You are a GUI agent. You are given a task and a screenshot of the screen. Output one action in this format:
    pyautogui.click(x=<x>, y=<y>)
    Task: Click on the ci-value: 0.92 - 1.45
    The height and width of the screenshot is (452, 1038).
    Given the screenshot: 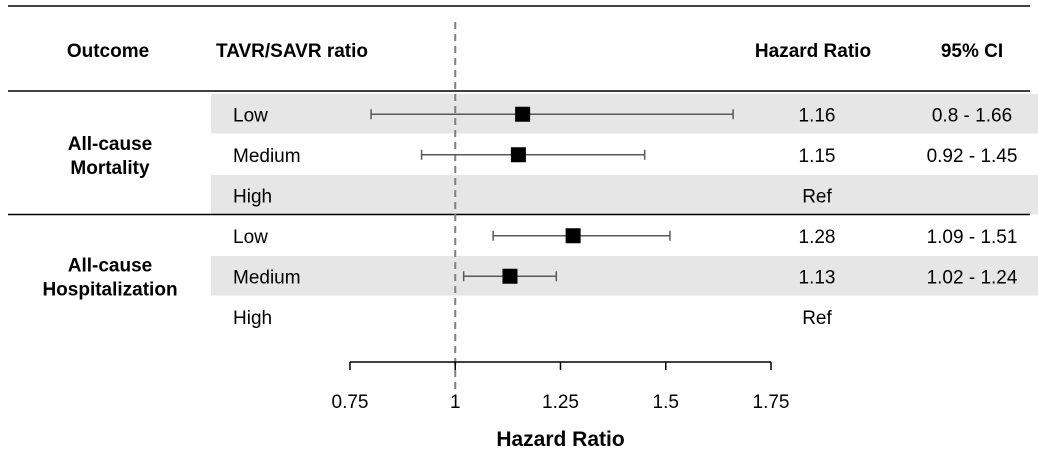 What is the action you would take?
    pyautogui.click(x=972, y=156)
    